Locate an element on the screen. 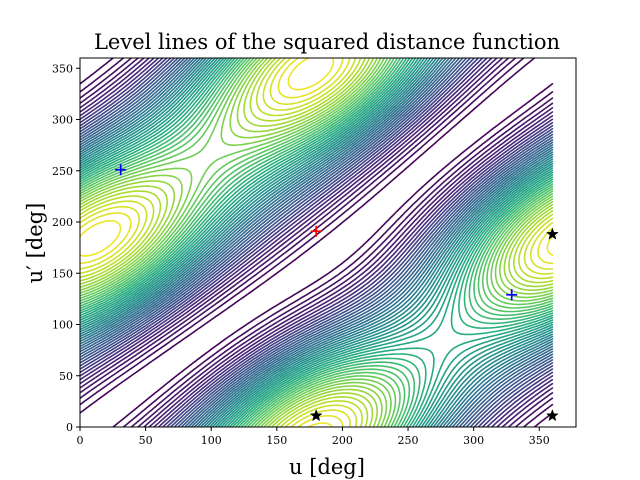  x-tick-label: 200 is located at coordinates (342, 440).